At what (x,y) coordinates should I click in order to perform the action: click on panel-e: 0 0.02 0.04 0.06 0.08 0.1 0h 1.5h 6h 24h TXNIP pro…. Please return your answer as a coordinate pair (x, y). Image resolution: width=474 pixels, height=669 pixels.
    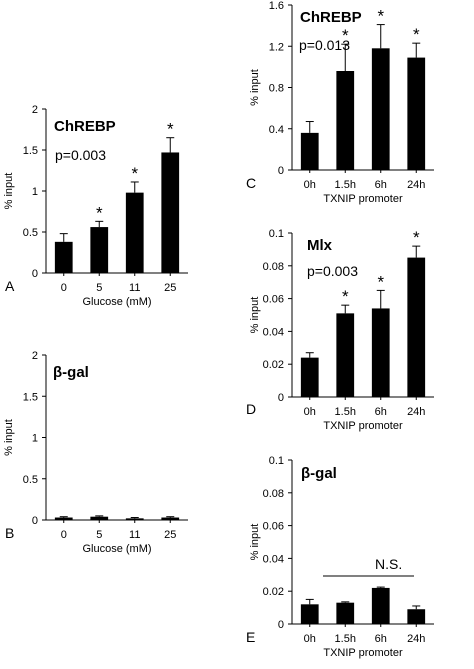
    Looking at the image, I should click on (340, 557).